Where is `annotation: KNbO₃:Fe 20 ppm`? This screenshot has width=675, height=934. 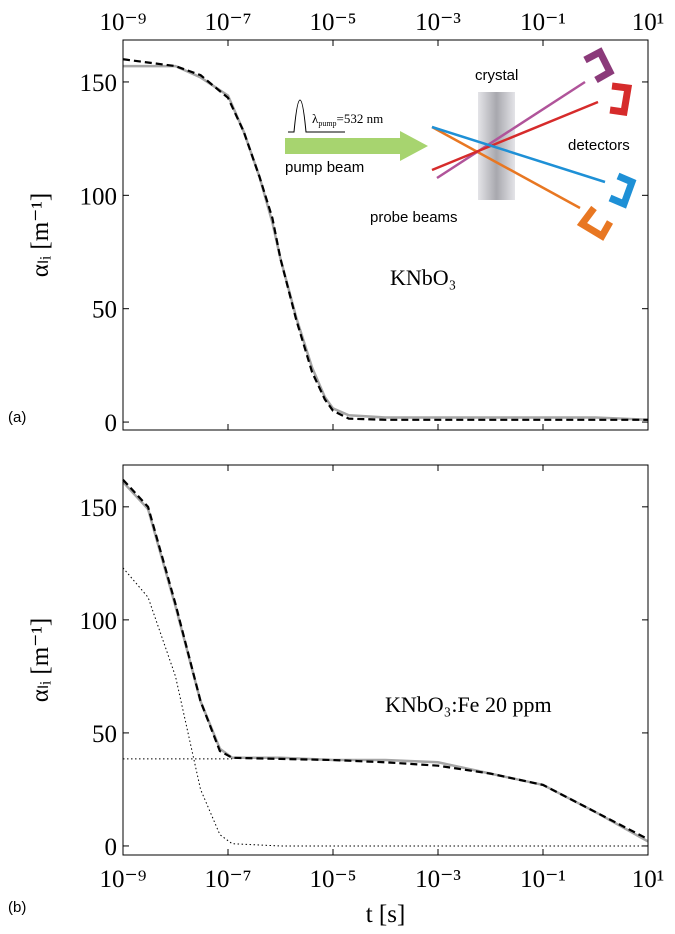 annotation: KNbO₃:Fe 20 ppm is located at coordinates (468, 704).